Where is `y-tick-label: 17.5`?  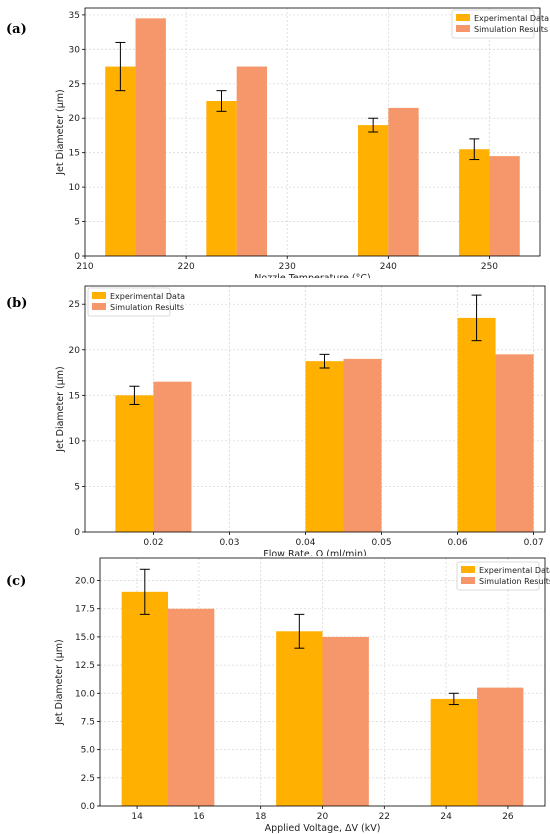
y-tick-label: 17.5 is located at coordinates (85, 610).